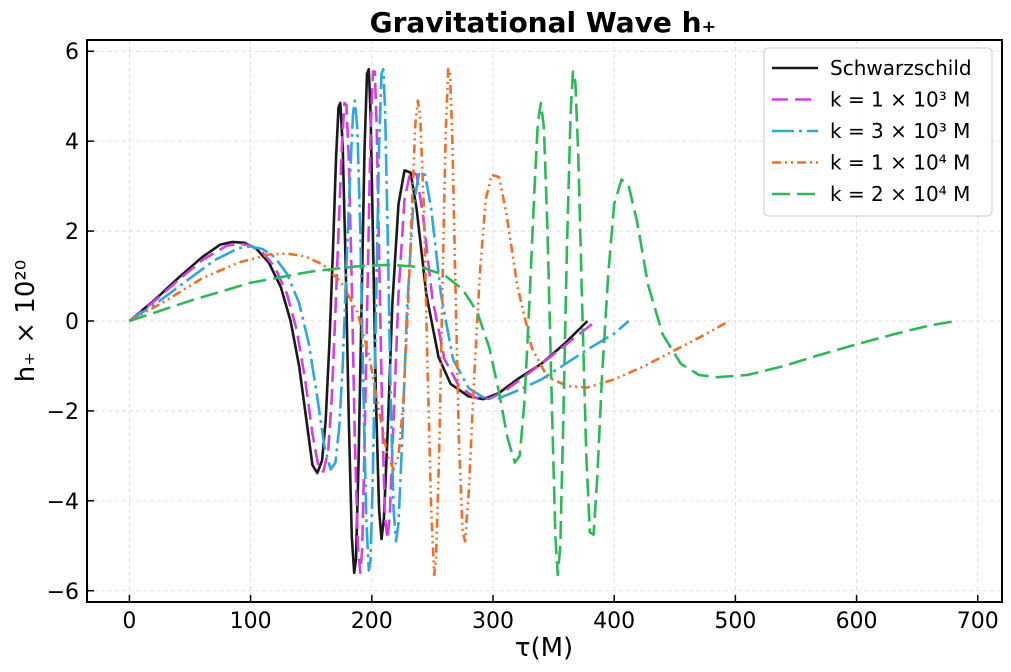  I want to click on legend-label-4: k = 1 × 10⁴ M, so click(900, 163).